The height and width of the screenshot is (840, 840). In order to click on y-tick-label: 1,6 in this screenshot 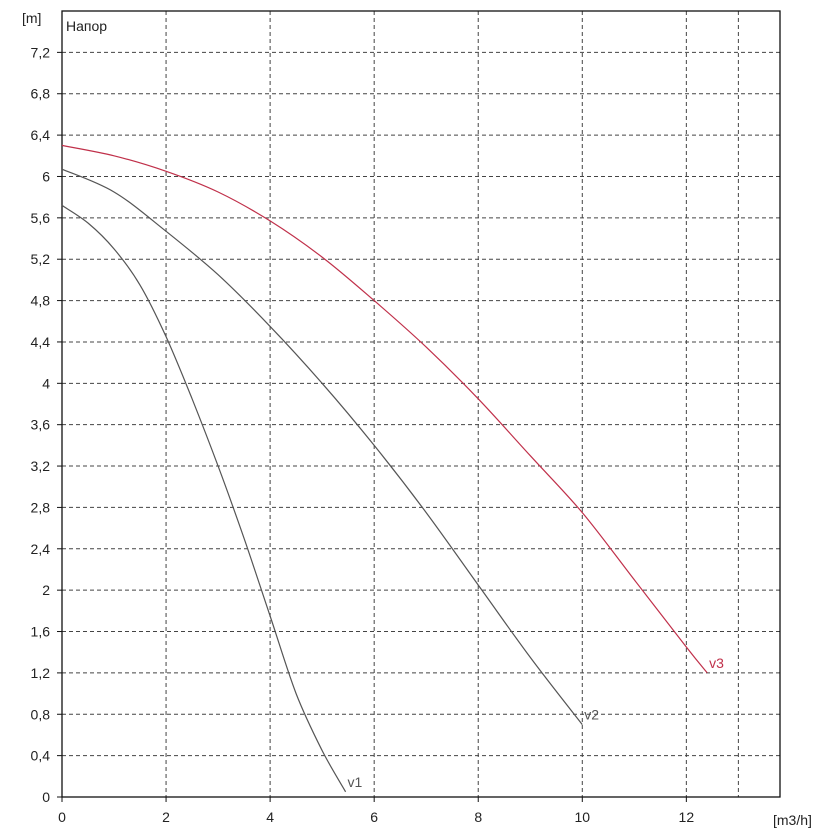, I will do `click(41, 632)`.